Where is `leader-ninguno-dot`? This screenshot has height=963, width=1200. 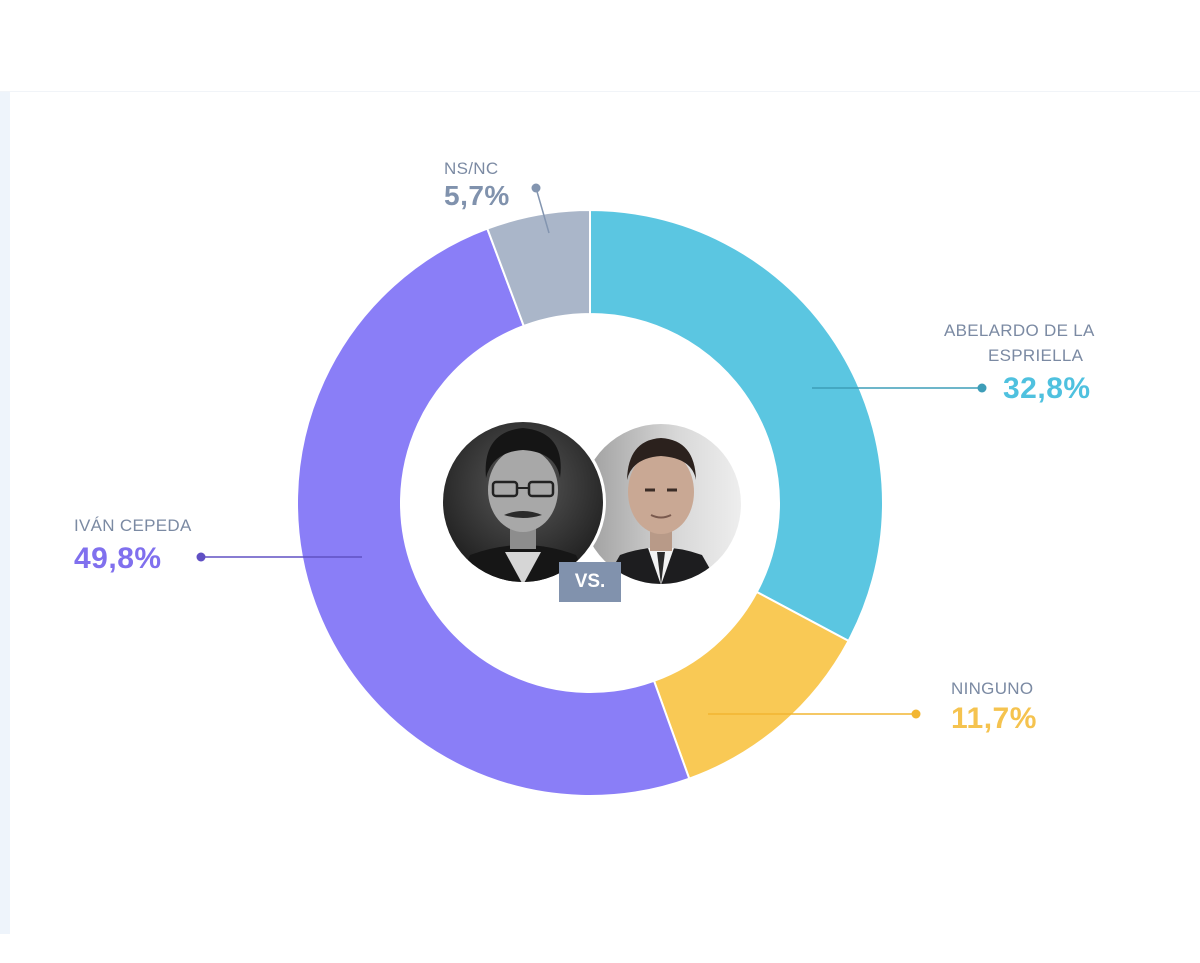 leader-ninguno-dot is located at coordinates (916, 714).